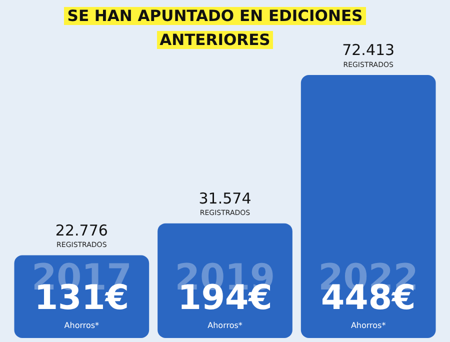  I want to click on data-label: 31.574, so click(225, 198).